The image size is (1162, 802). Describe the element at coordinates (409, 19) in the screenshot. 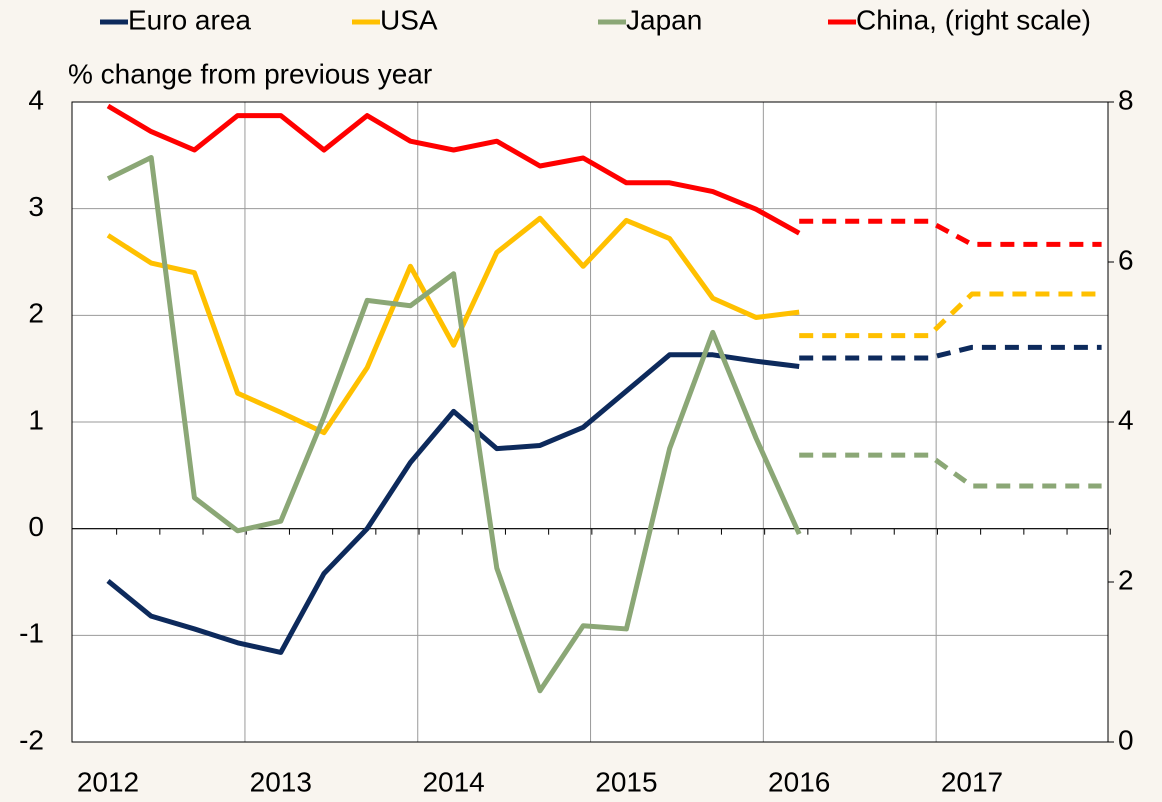

I see `legend-label: USA` at that location.